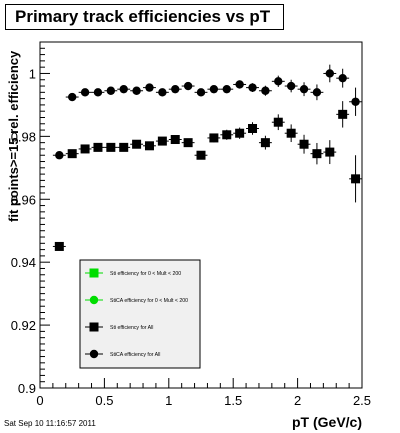 Image resolution: width=400 pixels, height=433 pixels. I want to click on y-tick-label: 1, so click(32, 73).